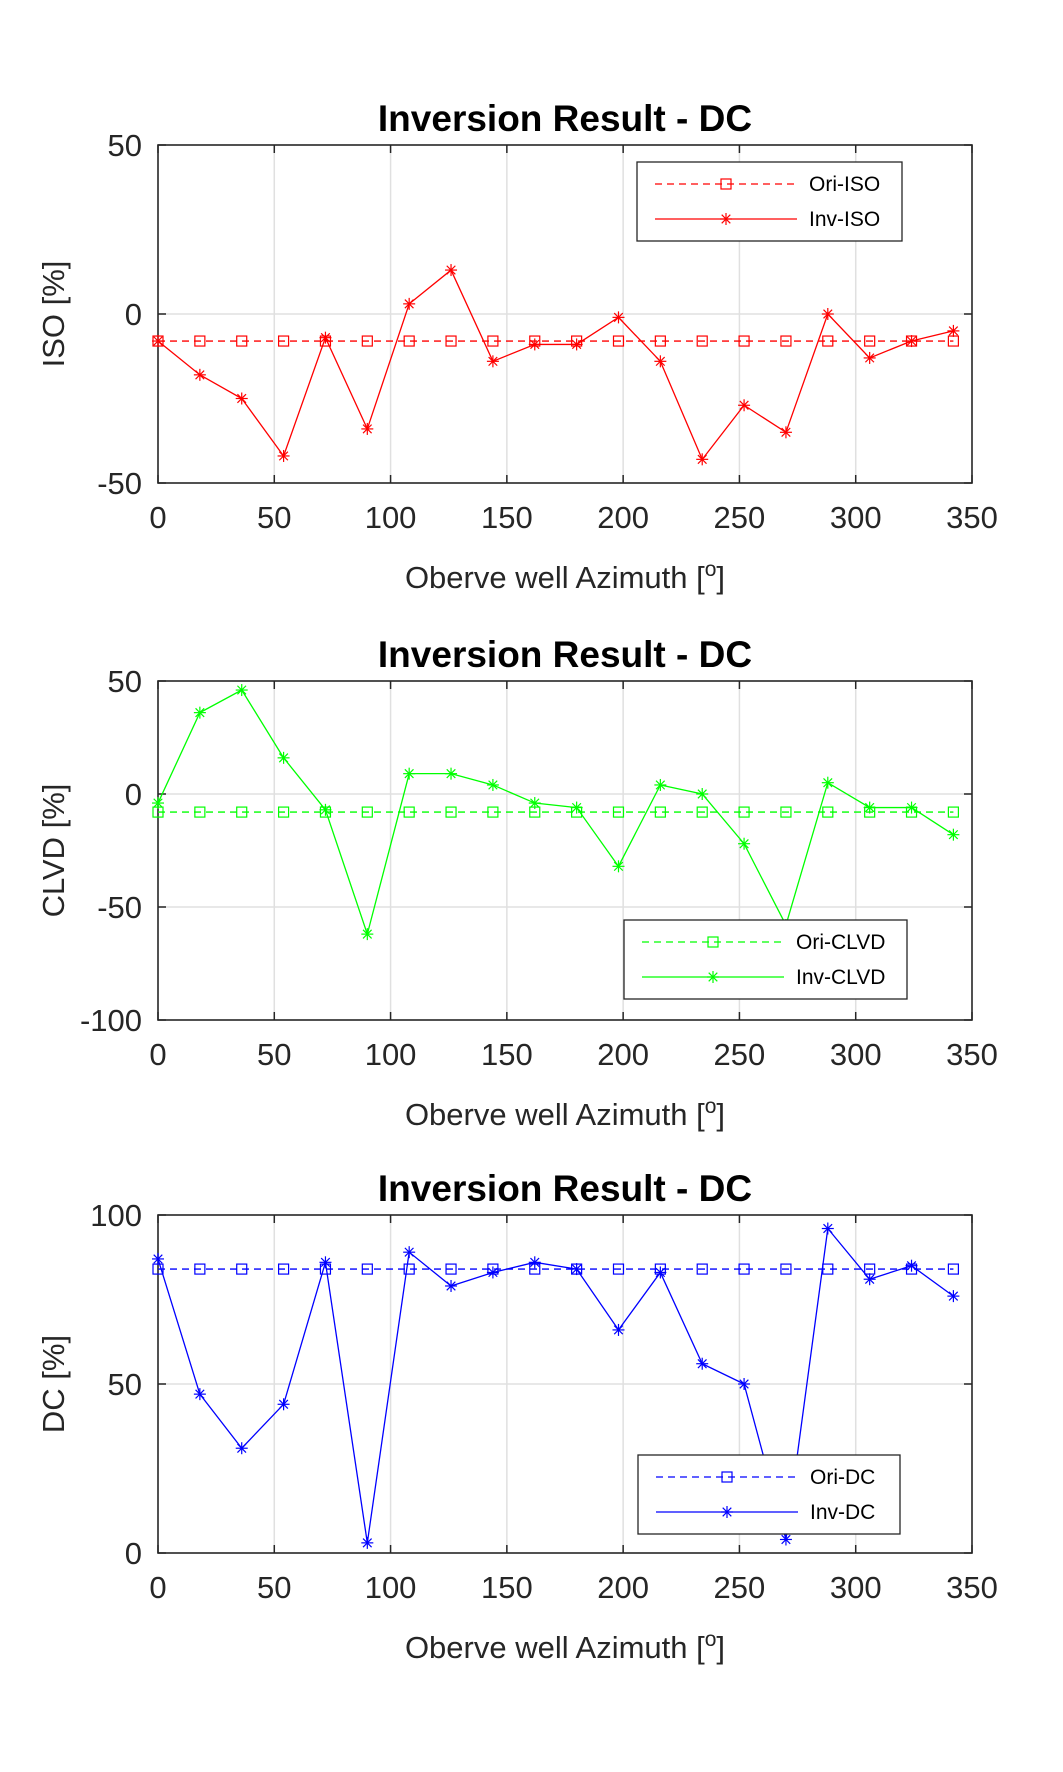  Describe the element at coordinates (133, 314) in the screenshot. I see `chart0-y-tick-label: 0` at that location.